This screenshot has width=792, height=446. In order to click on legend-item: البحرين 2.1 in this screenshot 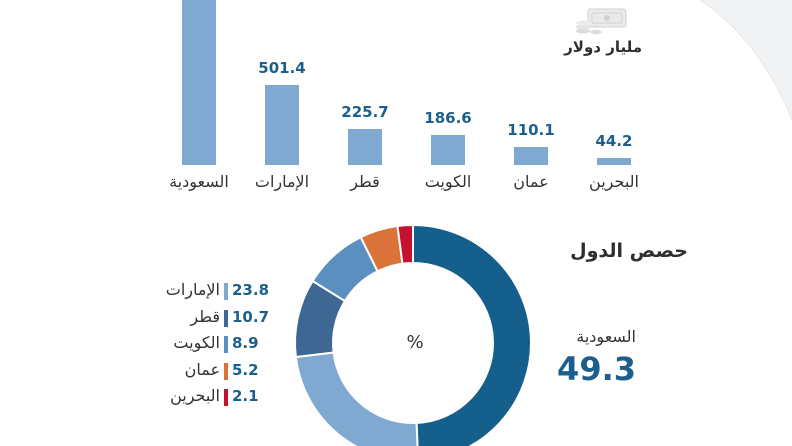, I will do `click(210, 397)`.